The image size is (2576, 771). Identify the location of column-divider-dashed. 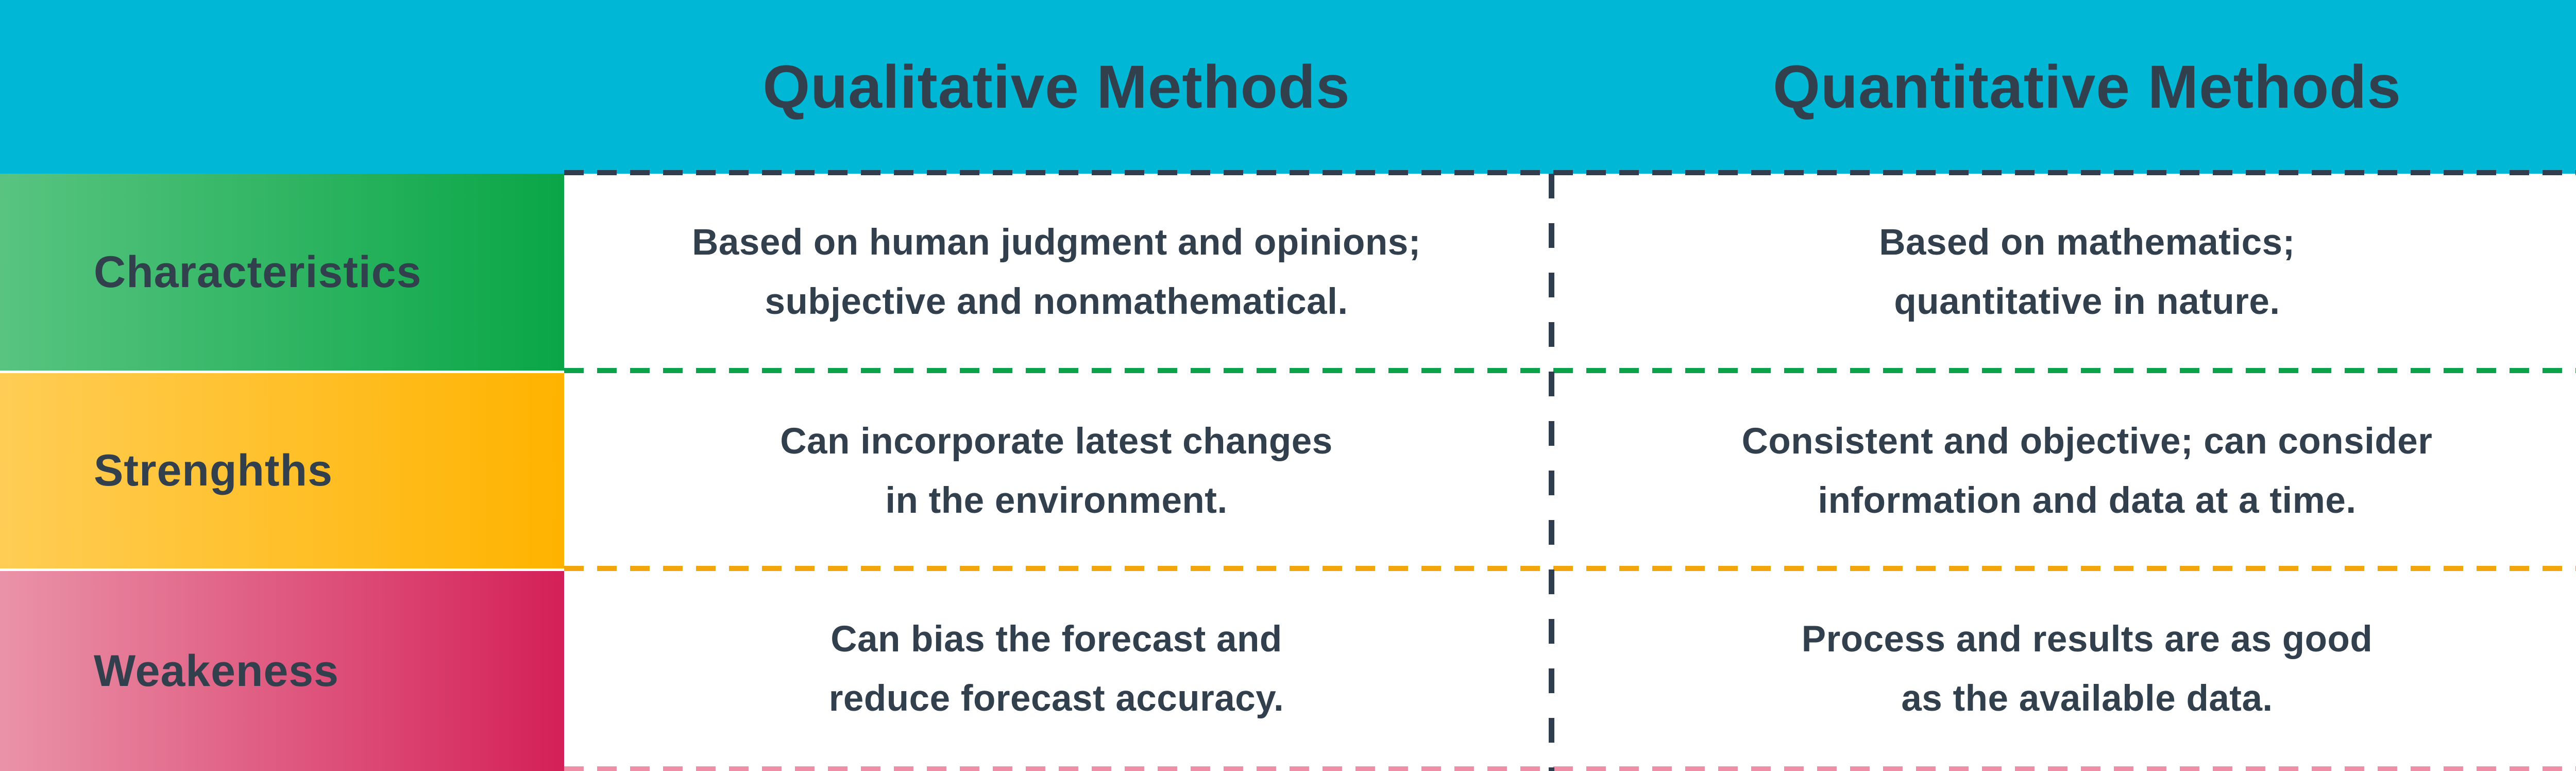
(1551, 472).